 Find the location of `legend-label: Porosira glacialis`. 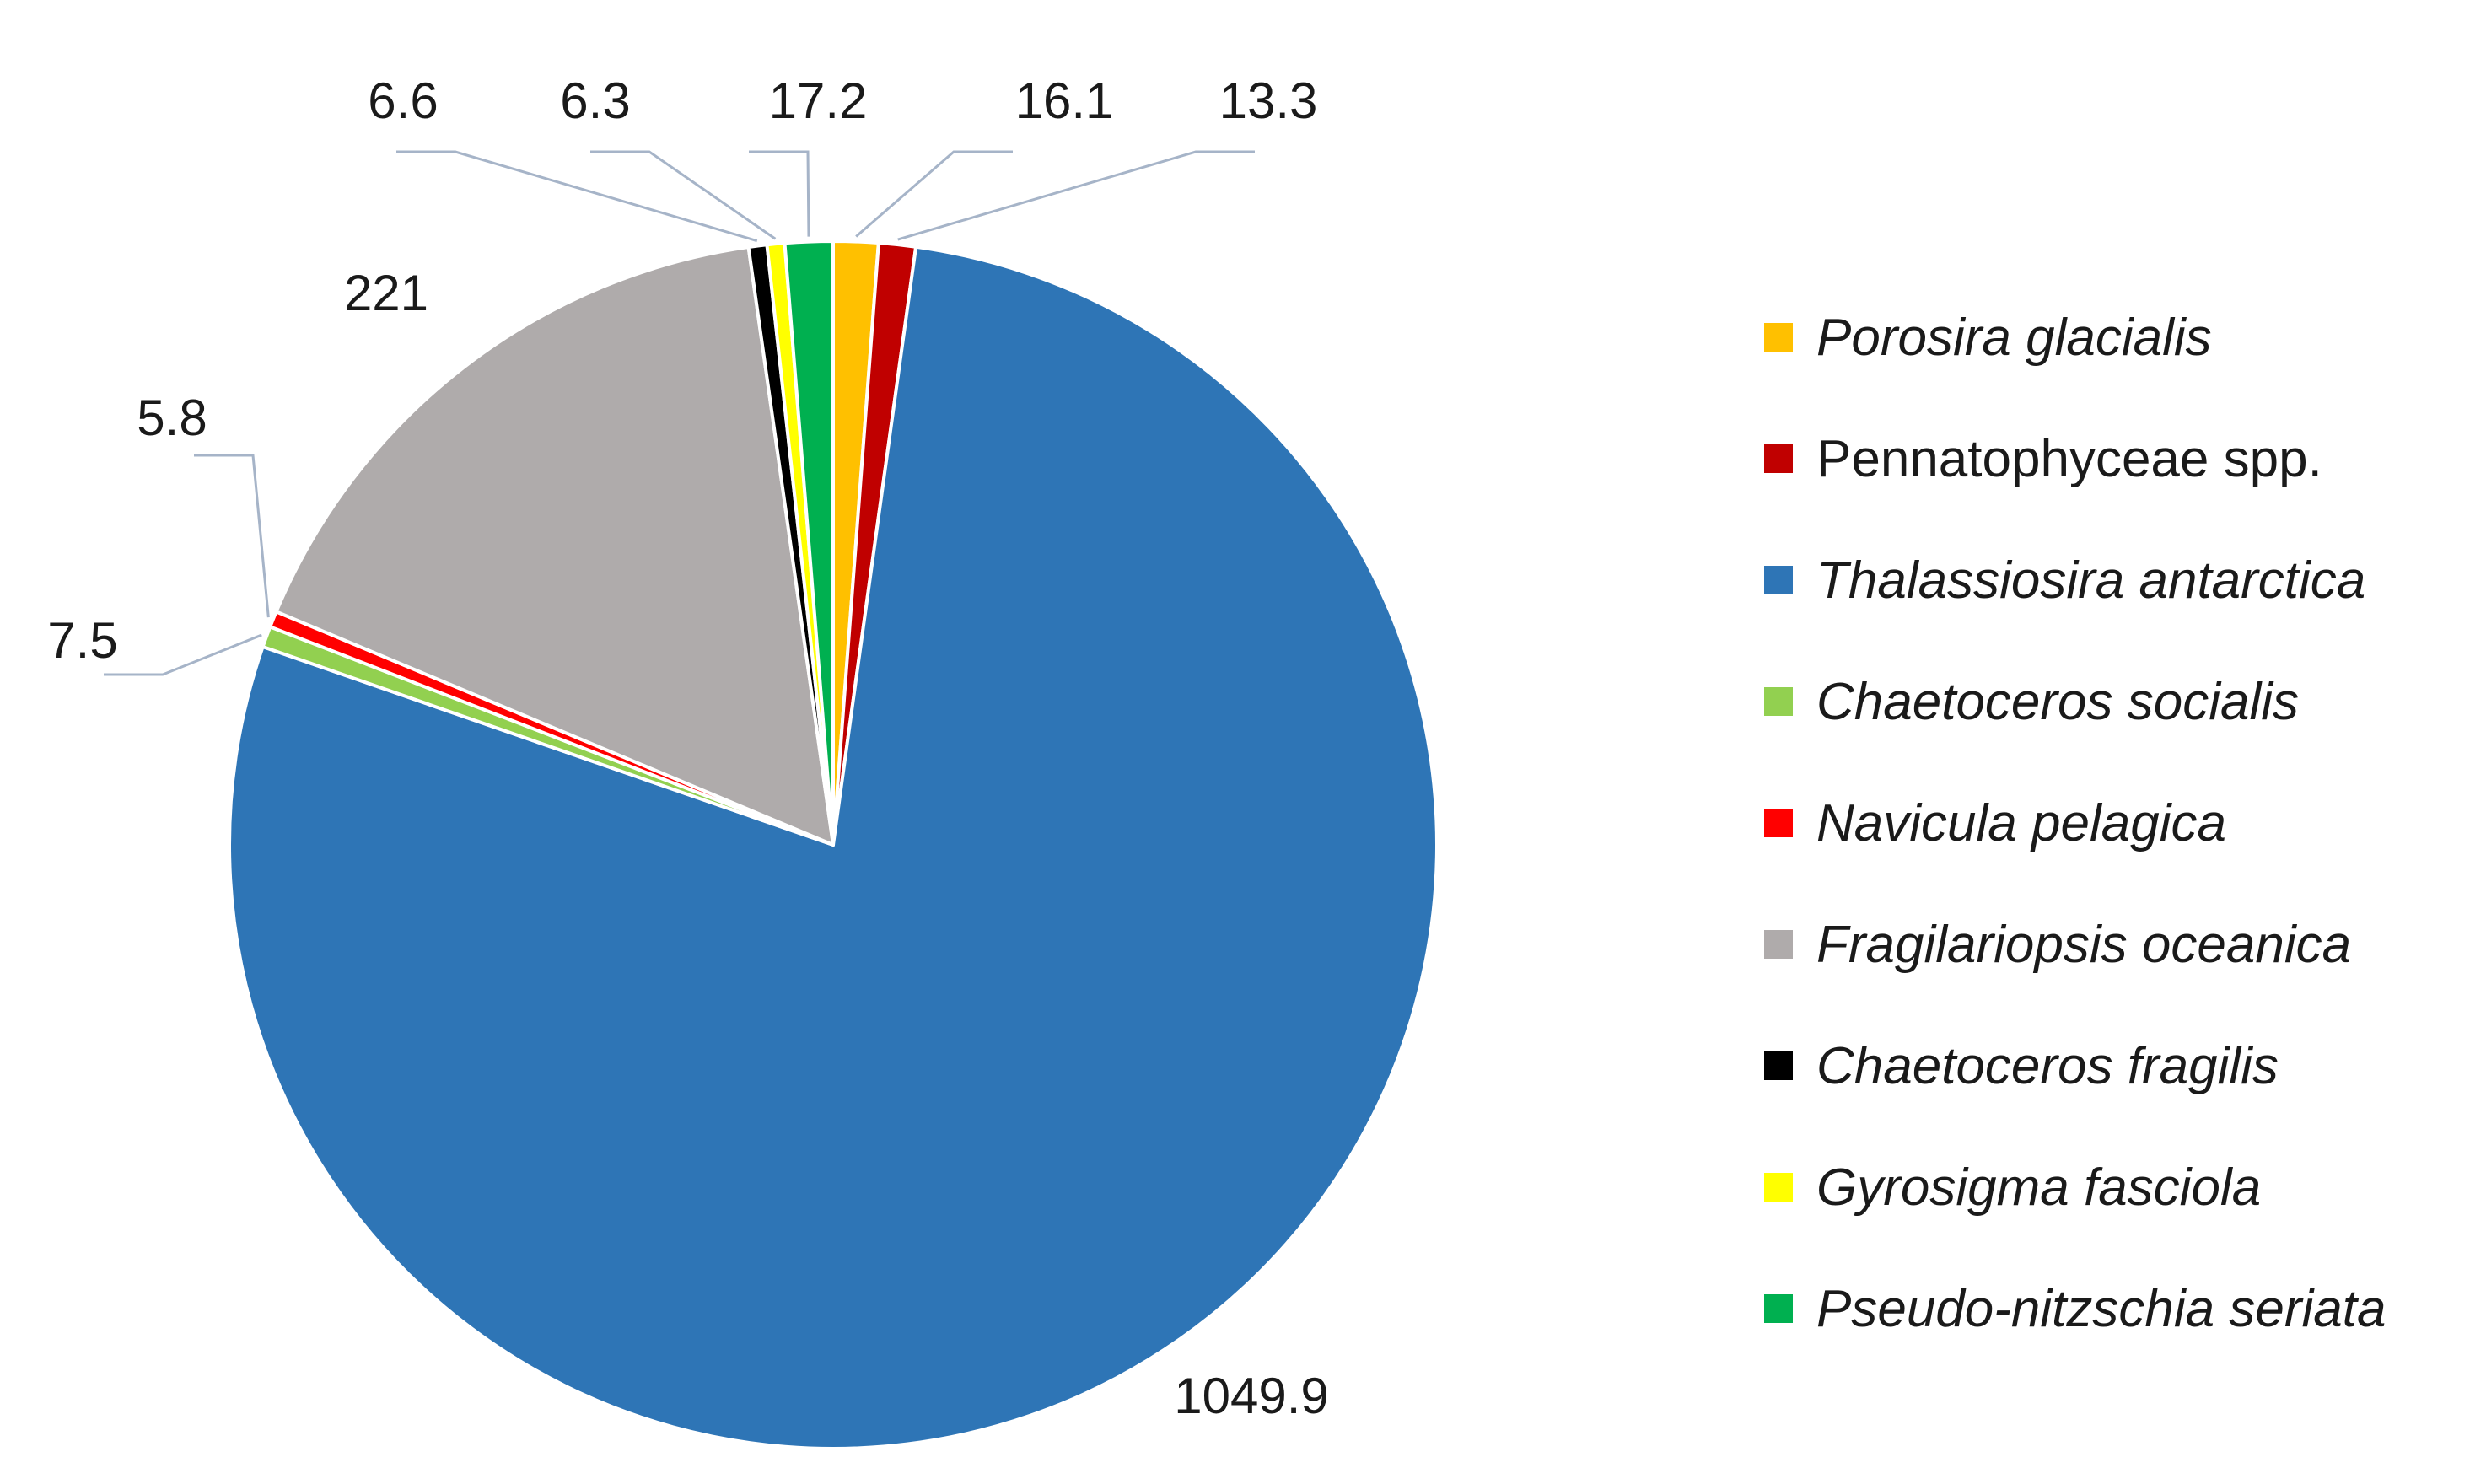

legend-label: Porosira glacialis is located at coordinates (2014, 337).